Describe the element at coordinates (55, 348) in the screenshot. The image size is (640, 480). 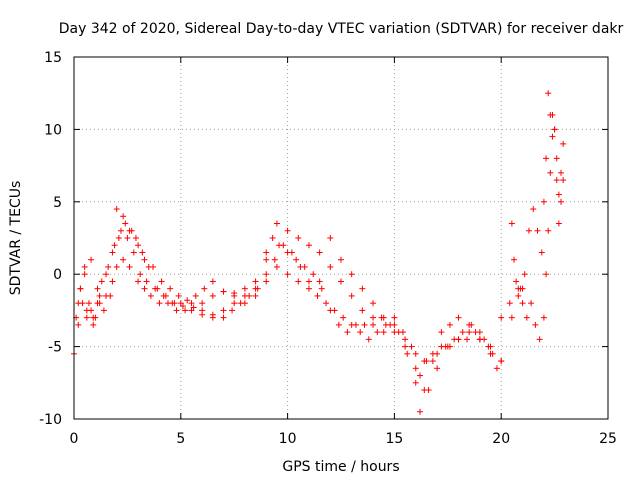
I see `y-tick-label: -5` at that location.